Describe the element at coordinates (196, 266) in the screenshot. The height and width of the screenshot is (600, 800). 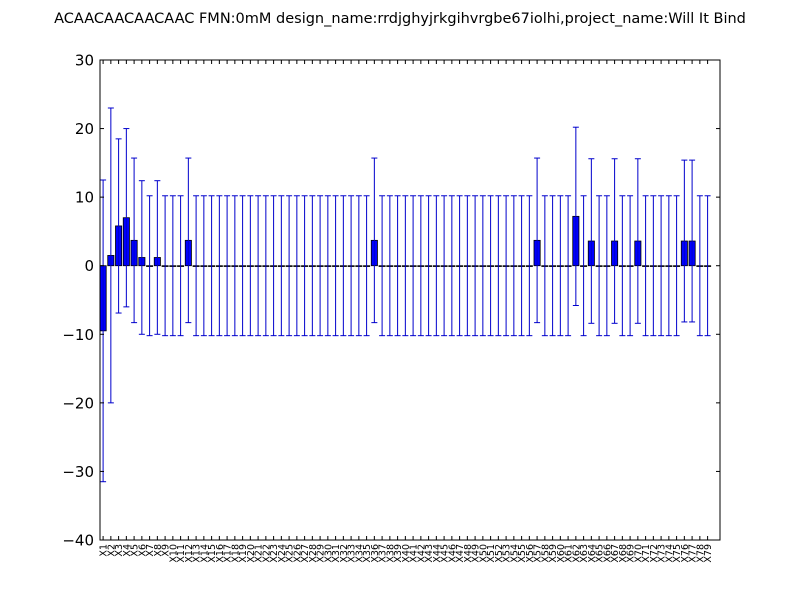
I see `error-bar-X13` at that location.